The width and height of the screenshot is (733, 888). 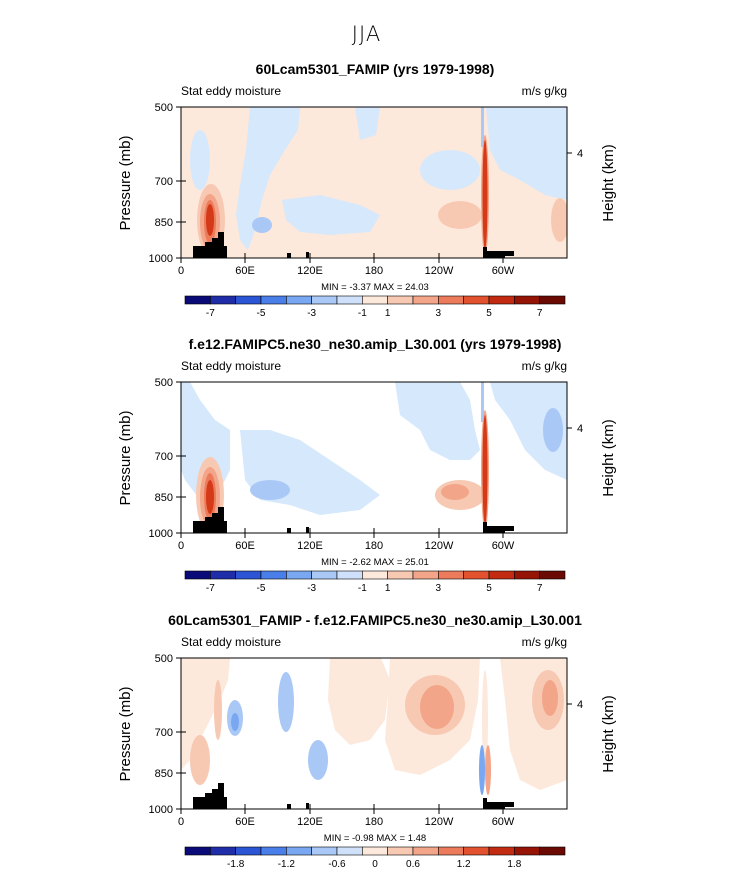 What do you see at coordinates (164, 498) in the screenshot?
I see `y-tick-label: 850` at bounding box center [164, 498].